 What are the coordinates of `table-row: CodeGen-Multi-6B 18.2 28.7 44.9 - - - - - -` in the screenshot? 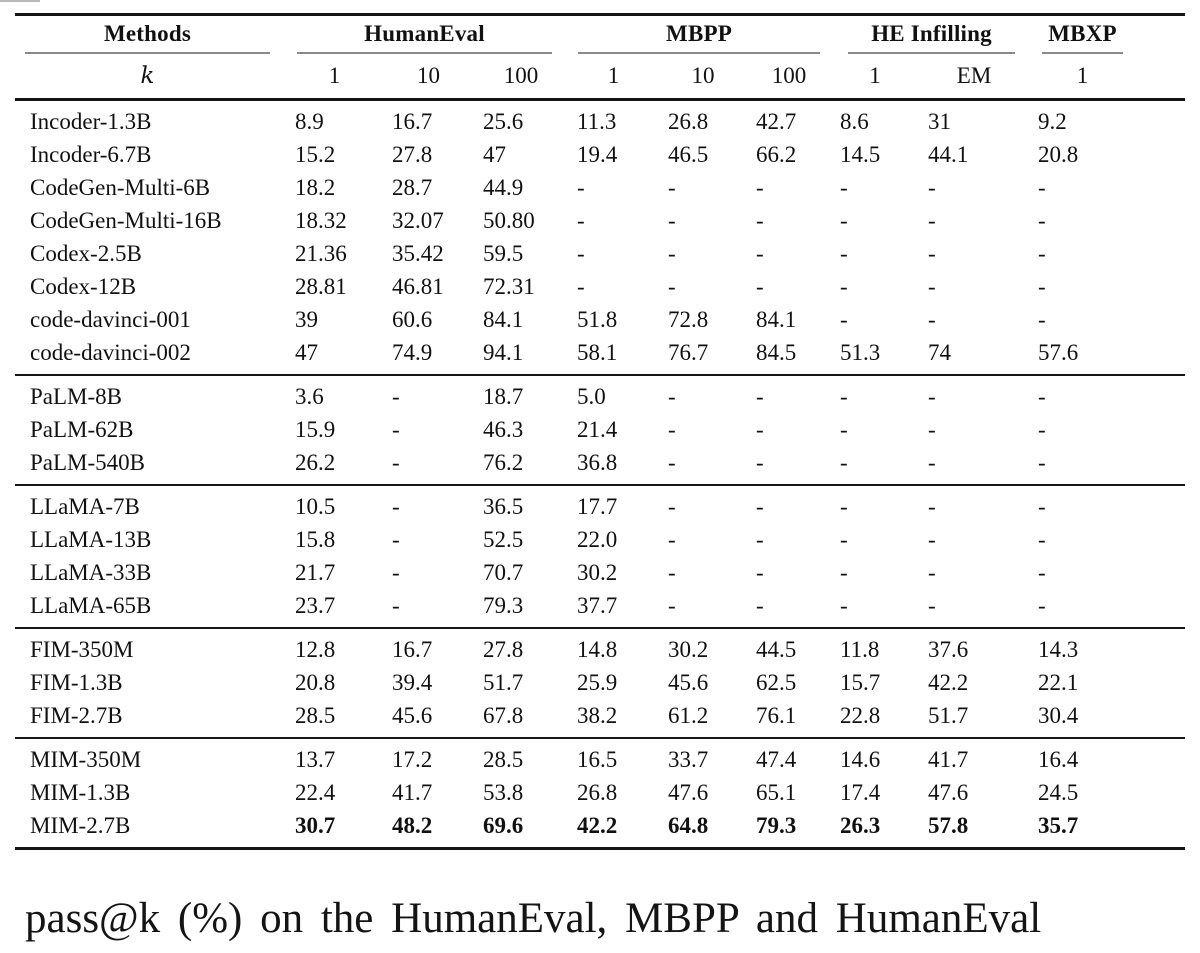 It's located at (600, 187).